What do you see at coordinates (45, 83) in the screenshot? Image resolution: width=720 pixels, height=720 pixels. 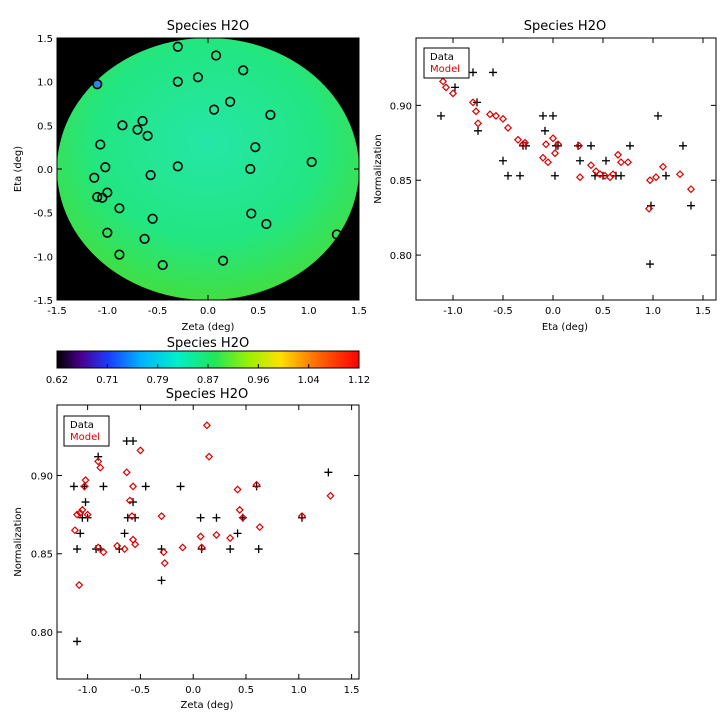 I see `map-y-tick-label: 1.0` at bounding box center [45, 83].